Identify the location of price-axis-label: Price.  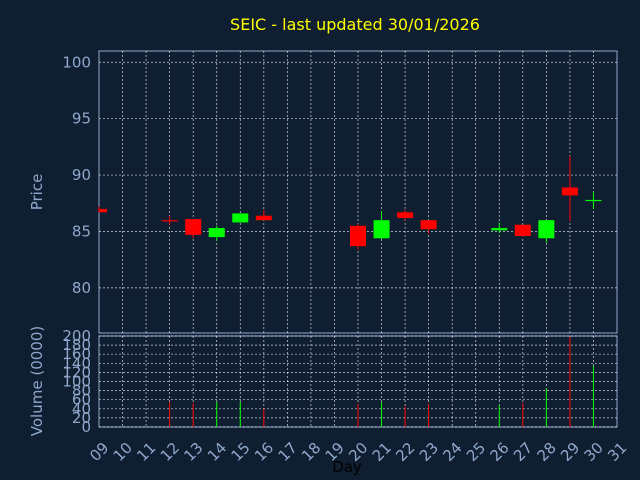
(37, 192).